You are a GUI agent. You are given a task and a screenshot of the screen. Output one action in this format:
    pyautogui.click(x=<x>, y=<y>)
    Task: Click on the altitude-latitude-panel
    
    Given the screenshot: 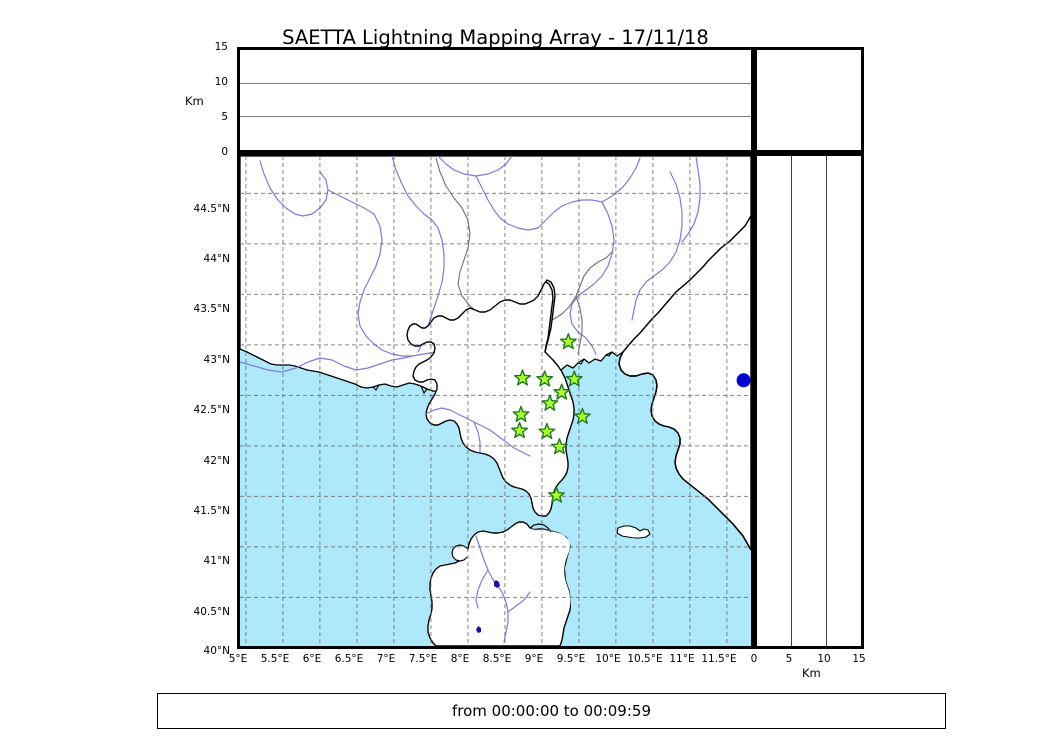 What is the action you would take?
    pyautogui.click(x=809, y=401)
    